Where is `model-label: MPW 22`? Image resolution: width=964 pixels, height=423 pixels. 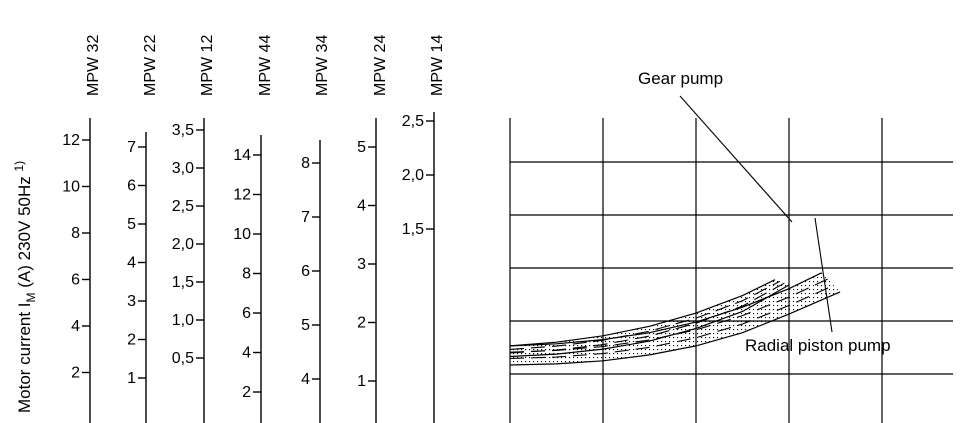 model-label: MPW 22 is located at coordinates (150, 65).